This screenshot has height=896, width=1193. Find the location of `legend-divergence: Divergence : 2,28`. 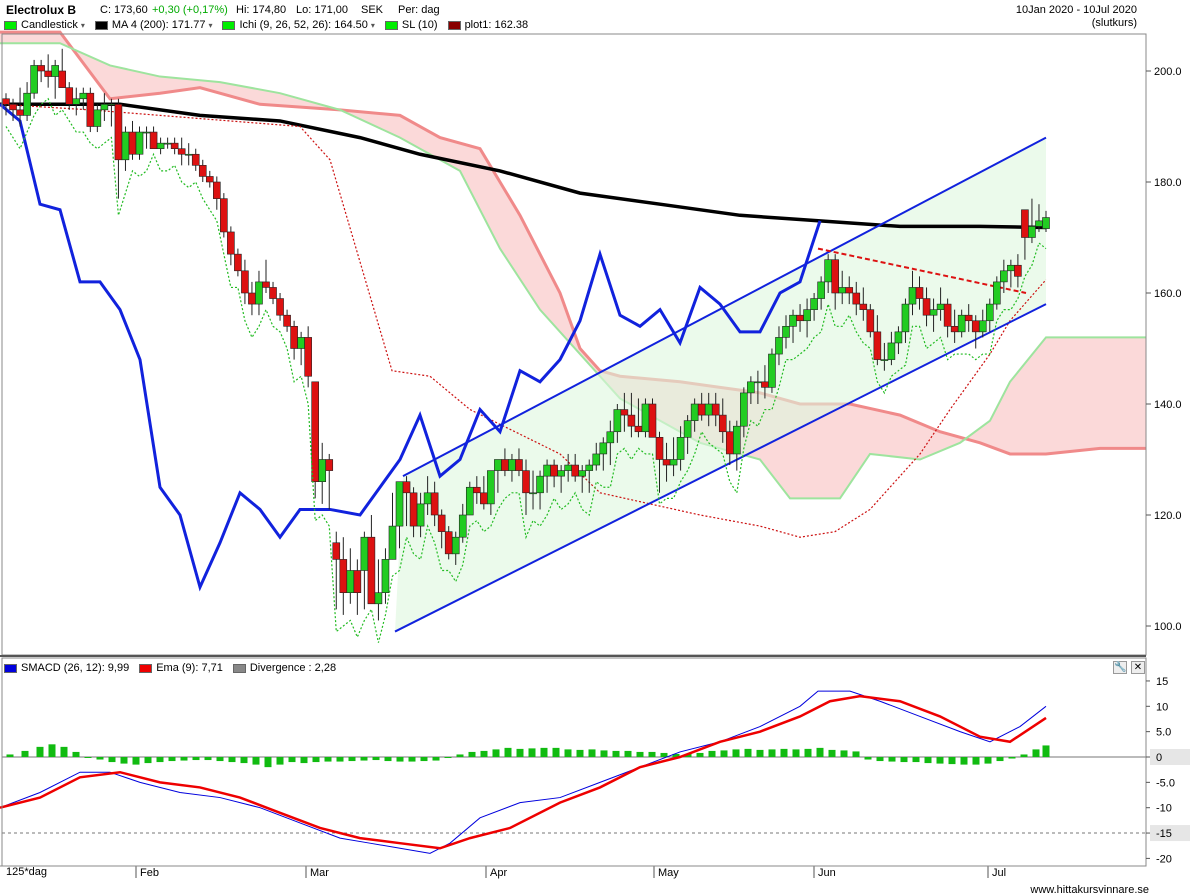

legend-divergence: Divergence : 2,28 is located at coordinates (284, 668).